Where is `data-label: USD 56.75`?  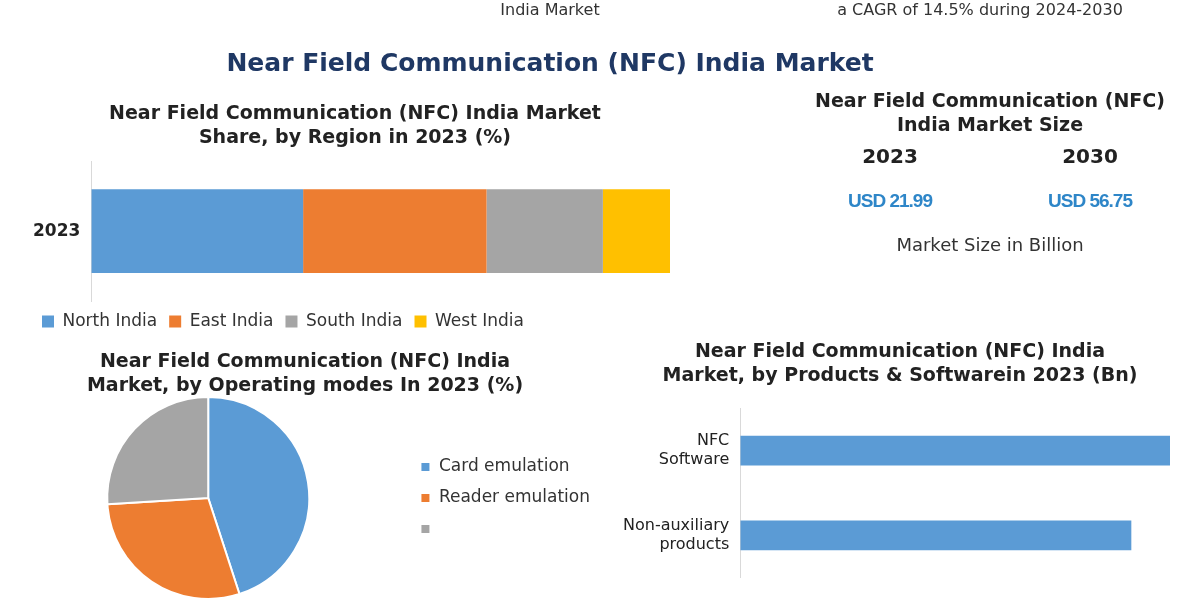
data-label: USD 56.75 is located at coordinates (1090, 201).